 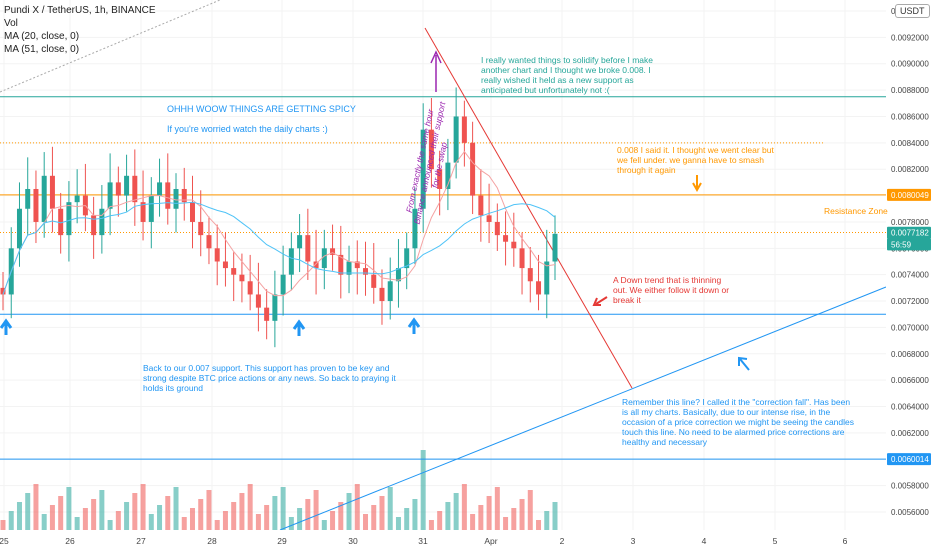 What do you see at coordinates (910, 407) in the screenshot?
I see `y-tick-label: 0.0064000` at bounding box center [910, 407].